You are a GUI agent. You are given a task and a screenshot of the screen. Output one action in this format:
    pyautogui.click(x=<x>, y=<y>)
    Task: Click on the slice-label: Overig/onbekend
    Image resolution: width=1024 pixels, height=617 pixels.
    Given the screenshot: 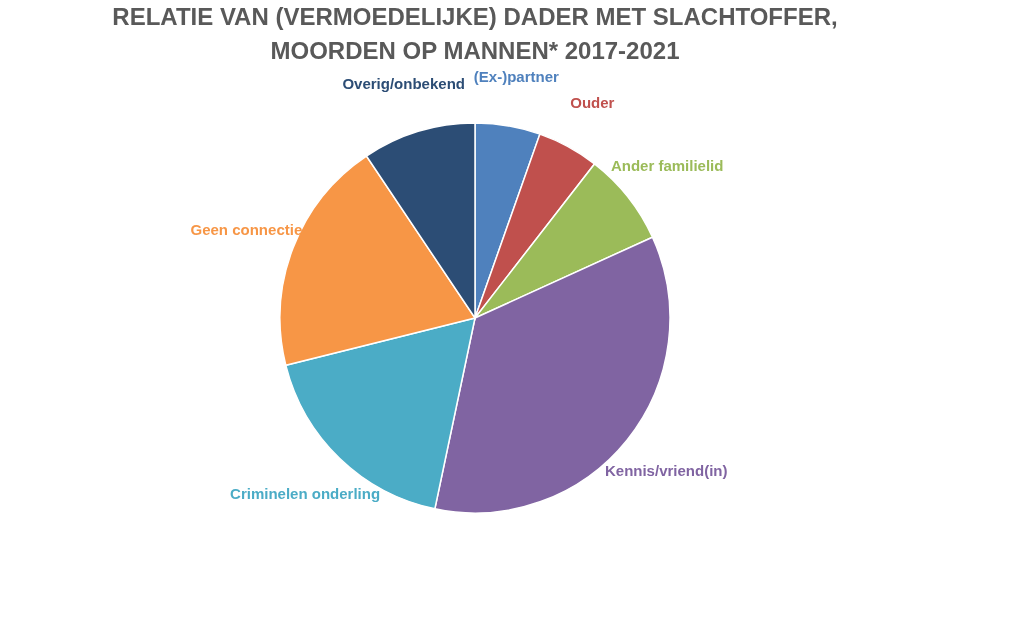 What is the action you would take?
    pyautogui.click(x=403, y=83)
    